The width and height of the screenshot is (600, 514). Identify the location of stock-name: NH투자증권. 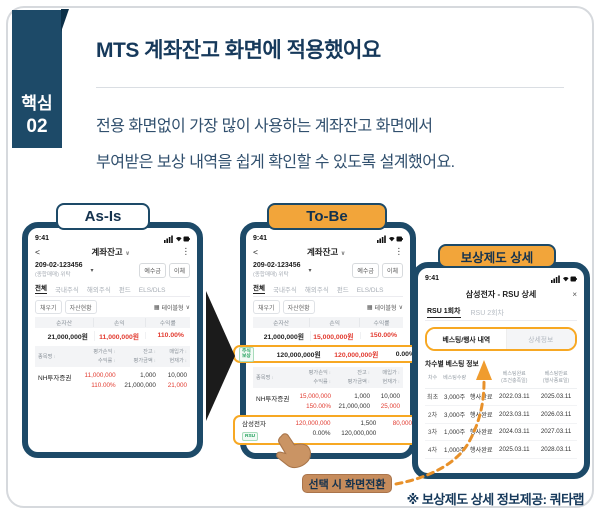
(55, 379).